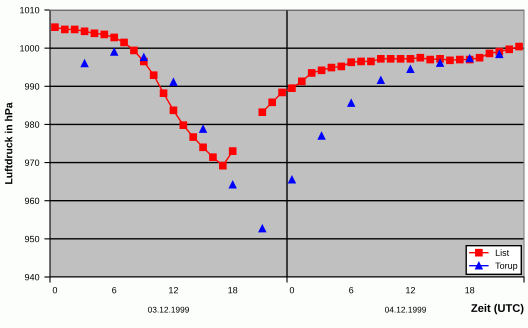  What do you see at coordinates (497, 309) in the screenshot?
I see `x-axis-title: Zeit (UTC)` at bounding box center [497, 309].